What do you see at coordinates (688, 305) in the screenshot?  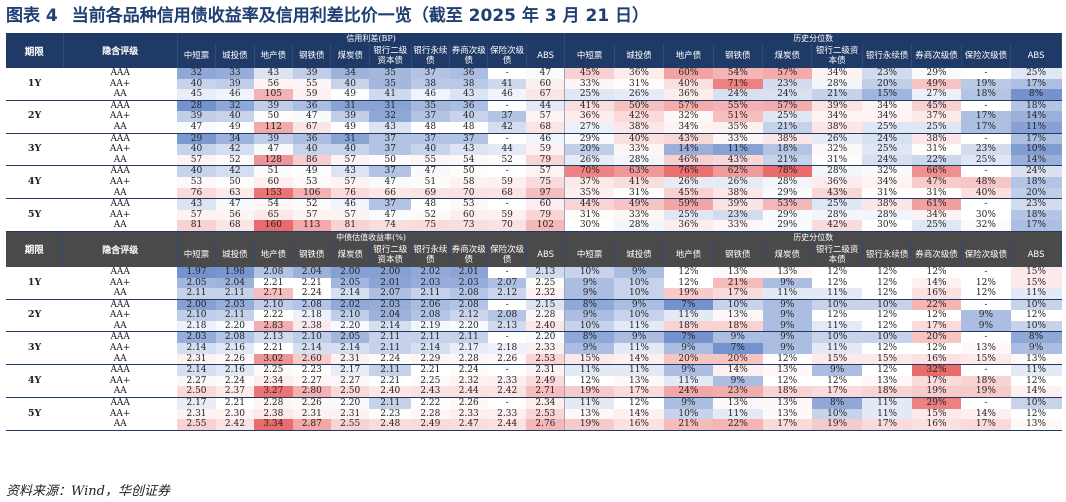 I see `percentile-cell: 7%` at bounding box center [688, 305].